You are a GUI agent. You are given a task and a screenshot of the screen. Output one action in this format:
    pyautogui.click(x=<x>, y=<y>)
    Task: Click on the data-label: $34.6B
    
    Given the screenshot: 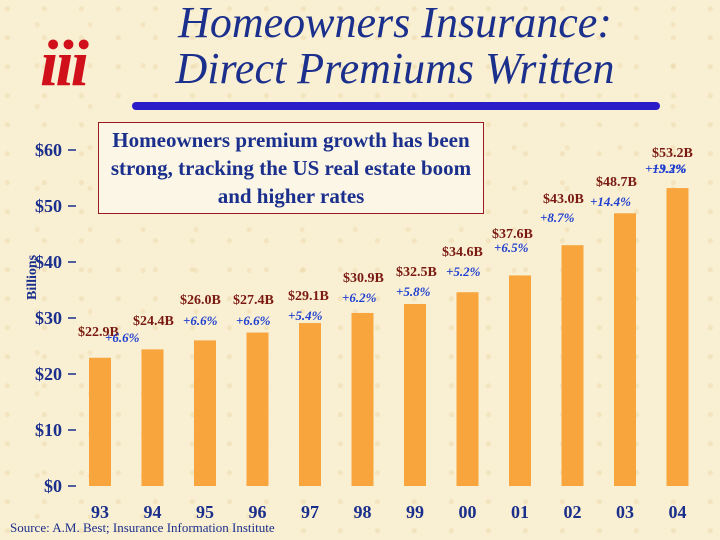 What is the action you would take?
    pyautogui.click(x=462, y=252)
    